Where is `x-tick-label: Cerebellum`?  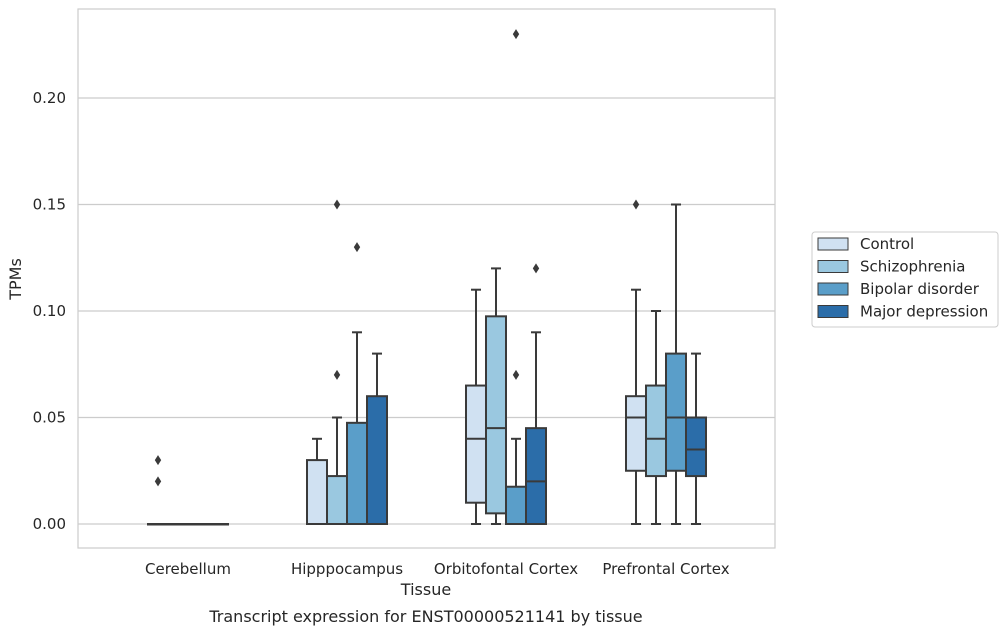
x-tick-label: Cerebellum is located at coordinates (188, 569).